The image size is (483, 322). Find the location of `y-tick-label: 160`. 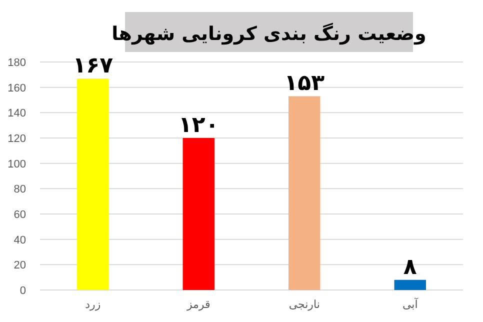

y-tick-label: 160 is located at coordinates (17, 88).